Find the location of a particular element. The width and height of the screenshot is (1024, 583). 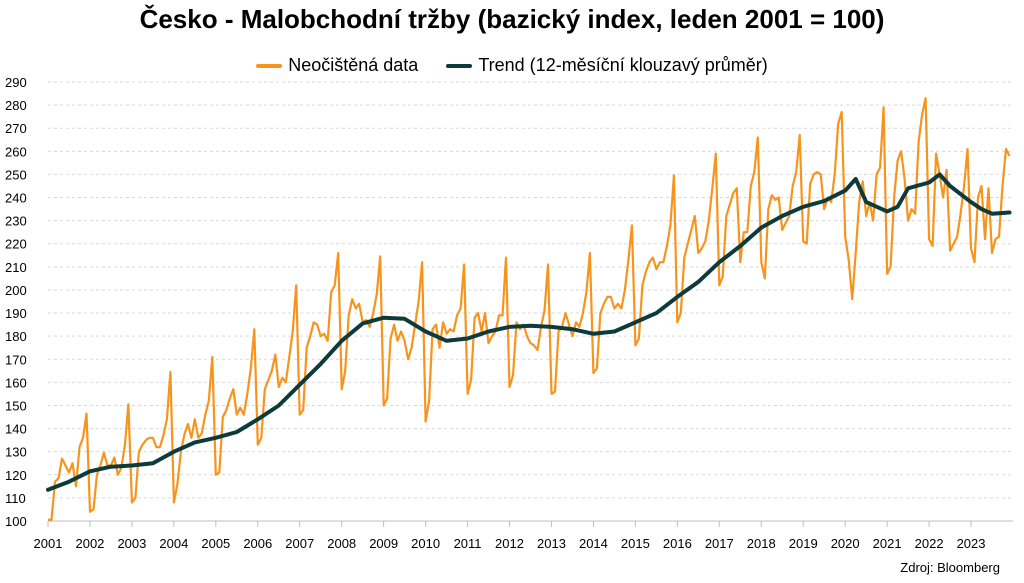

x-tick-label: 2004 is located at coordinates (173, 543).